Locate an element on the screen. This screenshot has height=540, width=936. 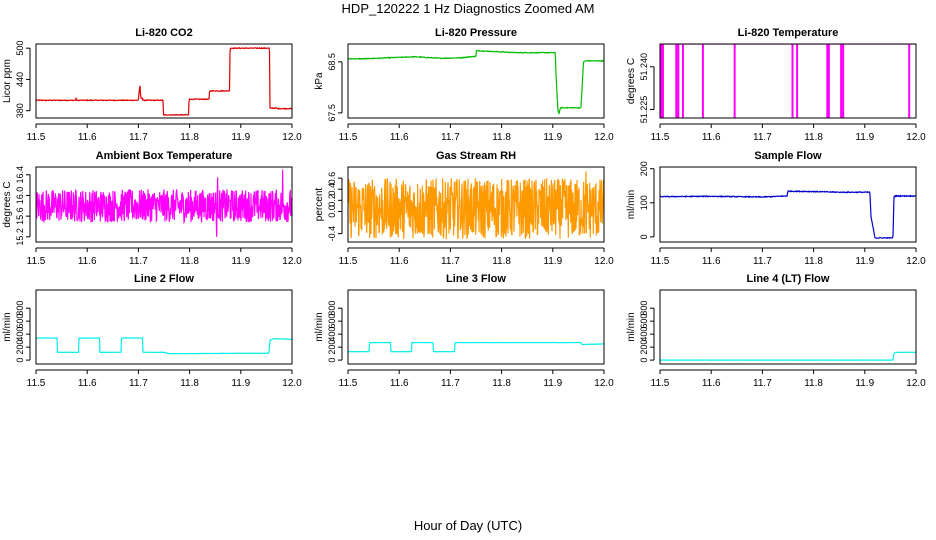
y-tick-label: 100 is located at coordinates (644, 202).